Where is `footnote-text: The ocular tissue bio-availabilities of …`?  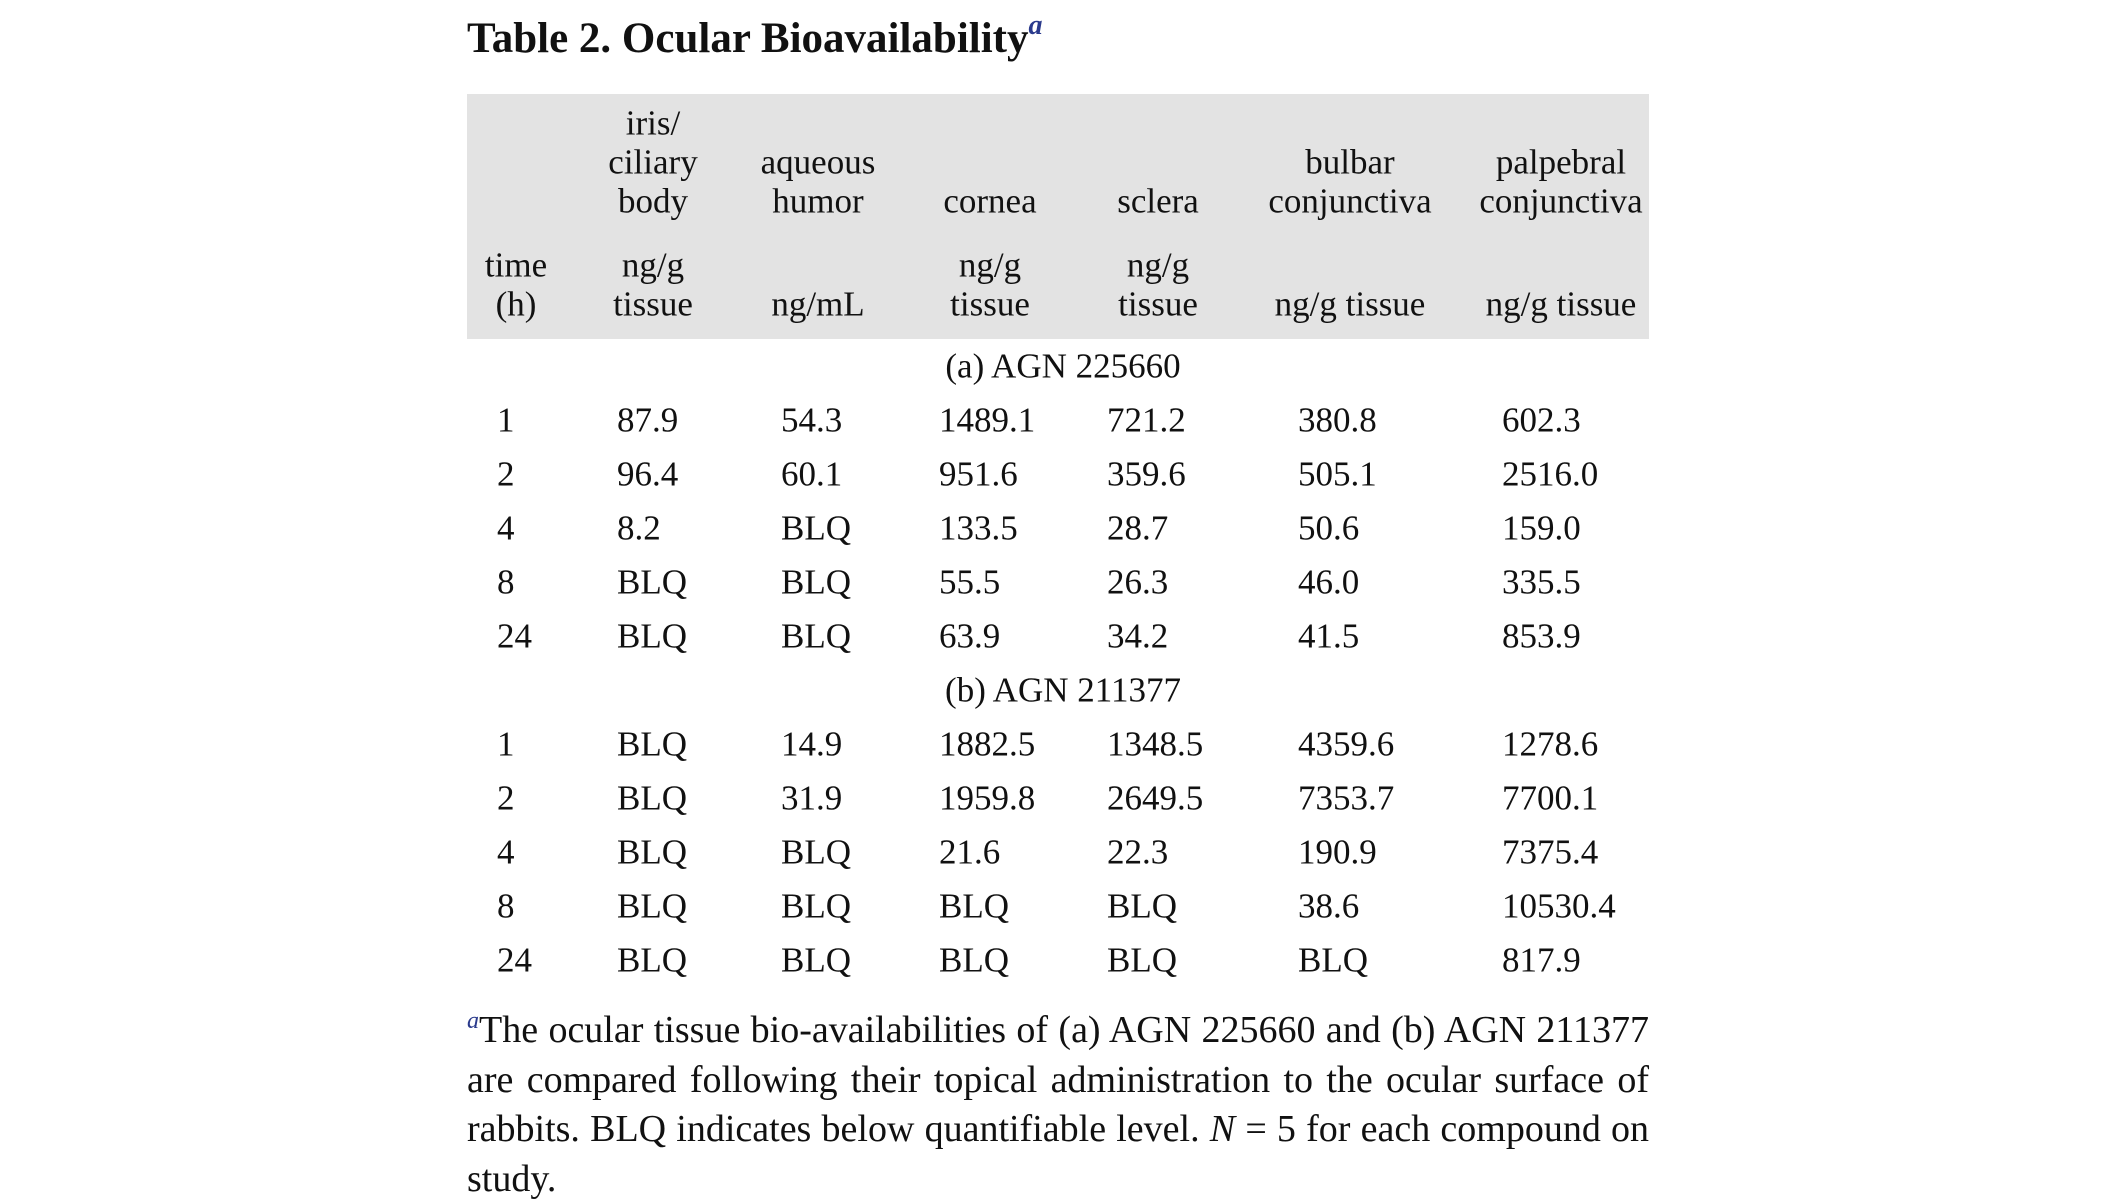
footnote-text: The ocular tissue bio-availabilities of … is located at coordinates (1058, 1079).